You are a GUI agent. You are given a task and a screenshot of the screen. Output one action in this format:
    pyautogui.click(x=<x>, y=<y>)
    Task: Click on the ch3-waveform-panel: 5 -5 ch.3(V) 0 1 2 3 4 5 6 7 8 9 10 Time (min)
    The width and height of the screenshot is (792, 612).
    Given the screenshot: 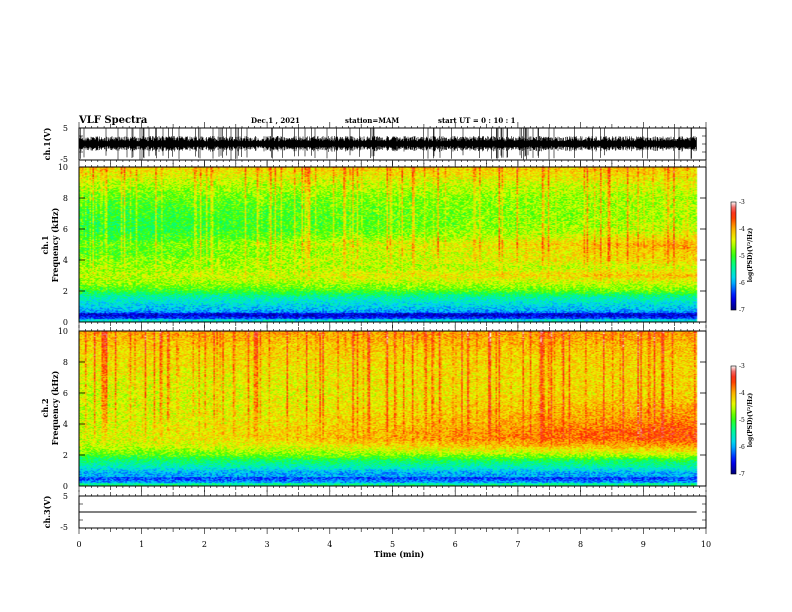 What is the action you would take?
    pyautogui.click(x=376, y=524)
    